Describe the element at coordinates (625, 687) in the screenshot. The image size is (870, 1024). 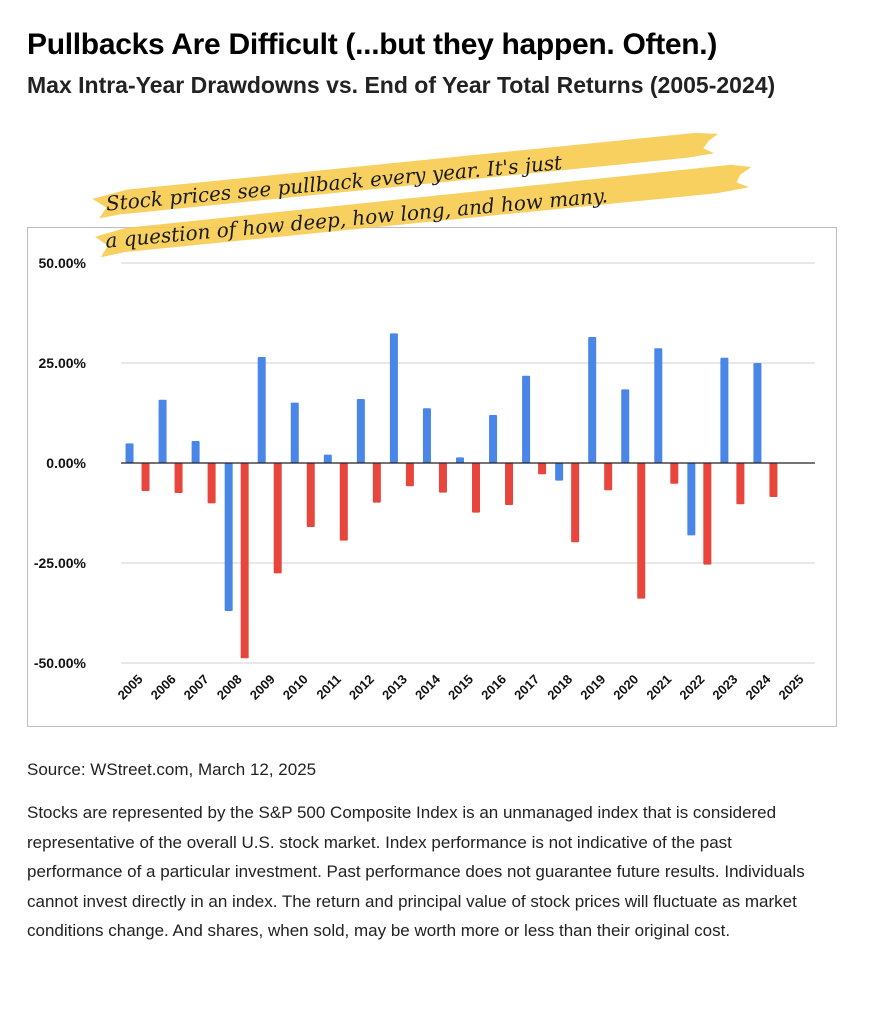
I see `x-tick-label: 2020` at that location.